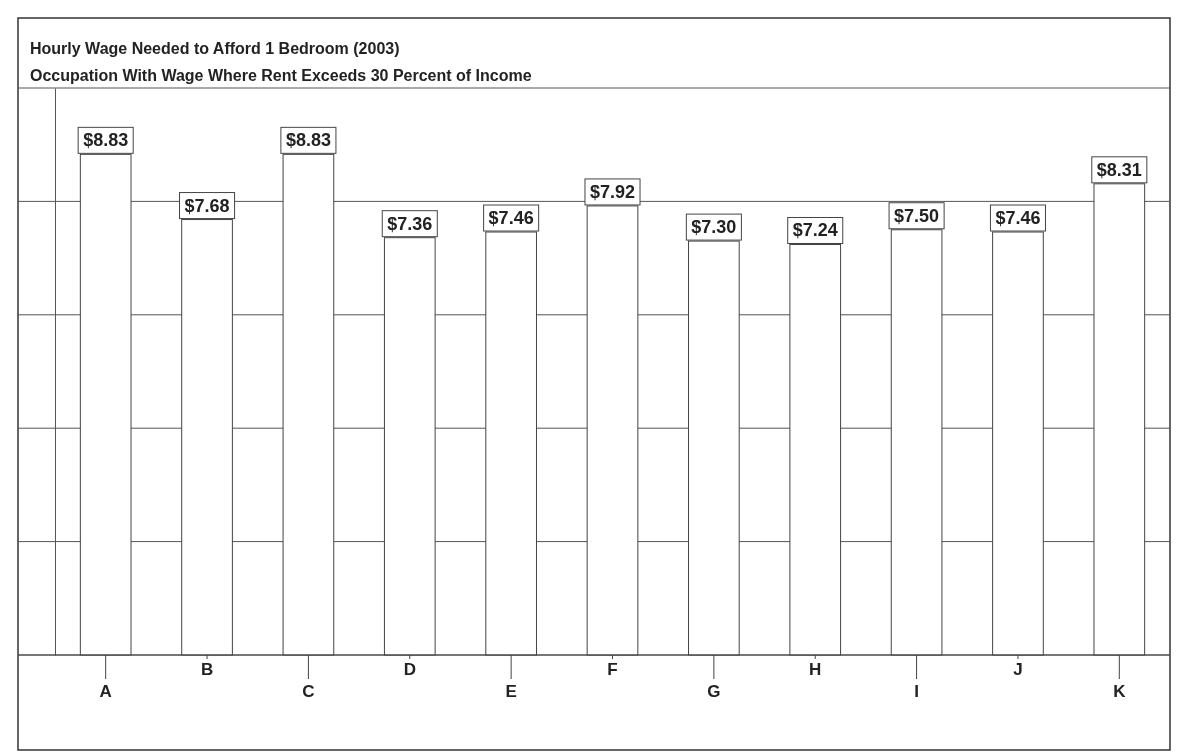  I want to click on x-tick-label: E, so click(511, 691).